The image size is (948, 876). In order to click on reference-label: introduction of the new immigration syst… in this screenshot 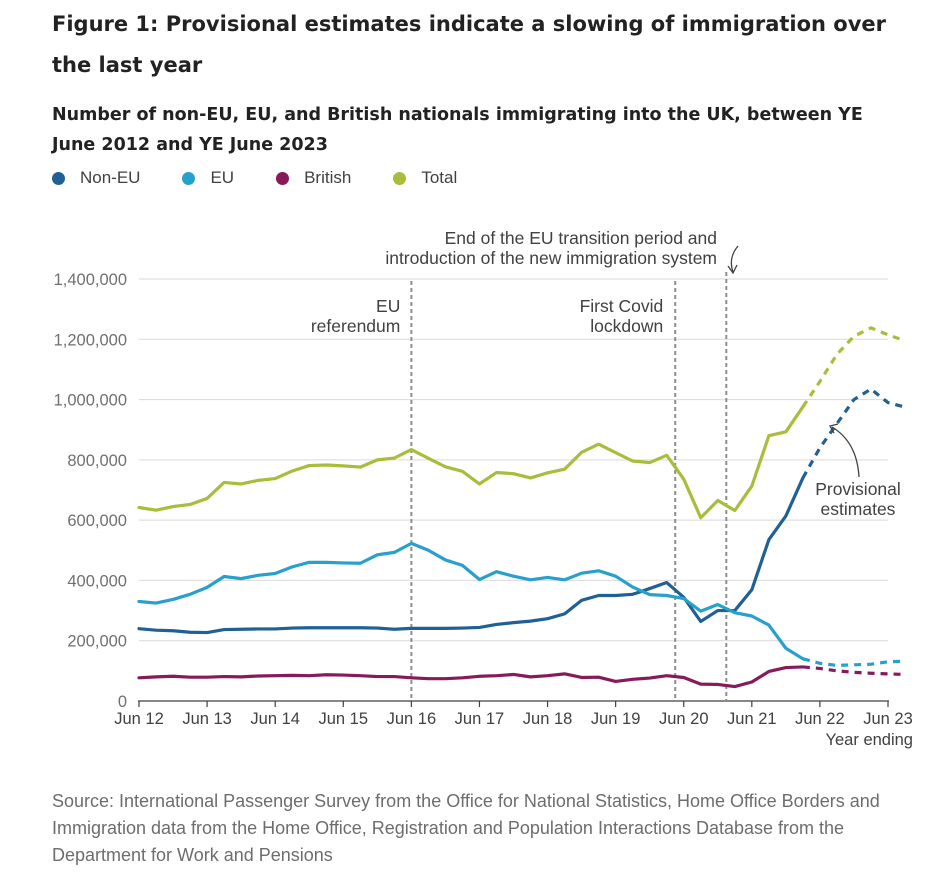, I will do `click(551, 258)`.